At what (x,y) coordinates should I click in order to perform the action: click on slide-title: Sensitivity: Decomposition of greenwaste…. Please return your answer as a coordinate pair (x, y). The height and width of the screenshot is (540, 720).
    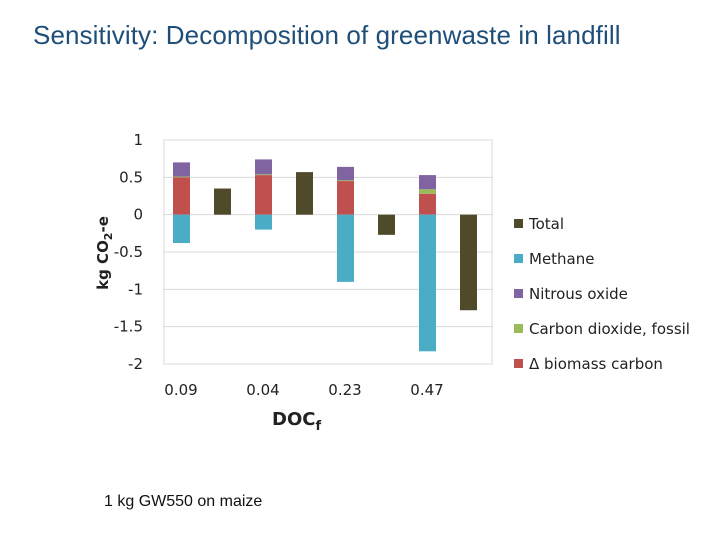
    Looking at the image, I should click on (327, 35).